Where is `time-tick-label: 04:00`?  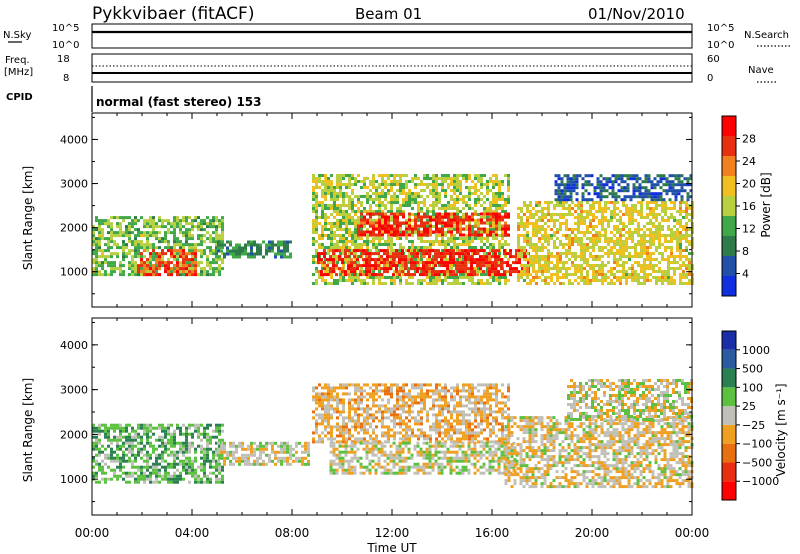 time-tick-label: 04:00 is located at coordinates (192, 533).